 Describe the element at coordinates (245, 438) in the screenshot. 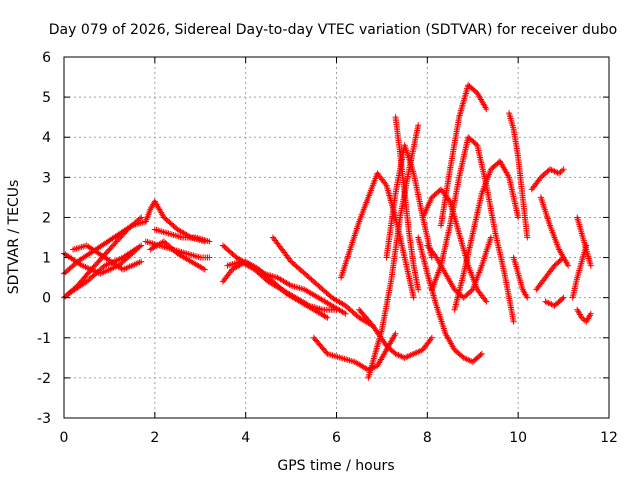

I see `x-tick-label: 4` at that location.